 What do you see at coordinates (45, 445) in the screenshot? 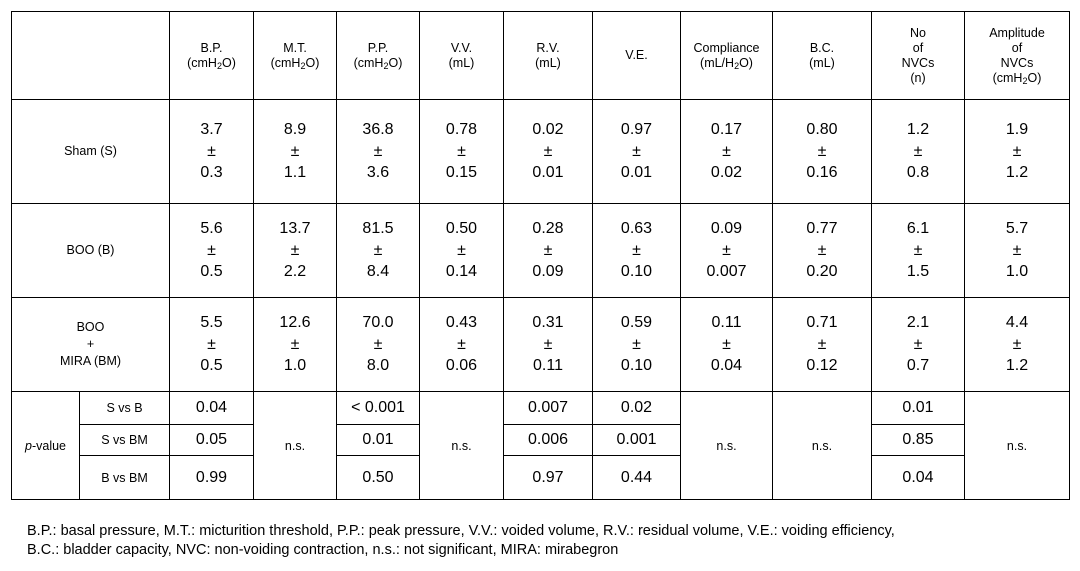
I see `pvalue-label: p-value` at bounding box center [45, 445].